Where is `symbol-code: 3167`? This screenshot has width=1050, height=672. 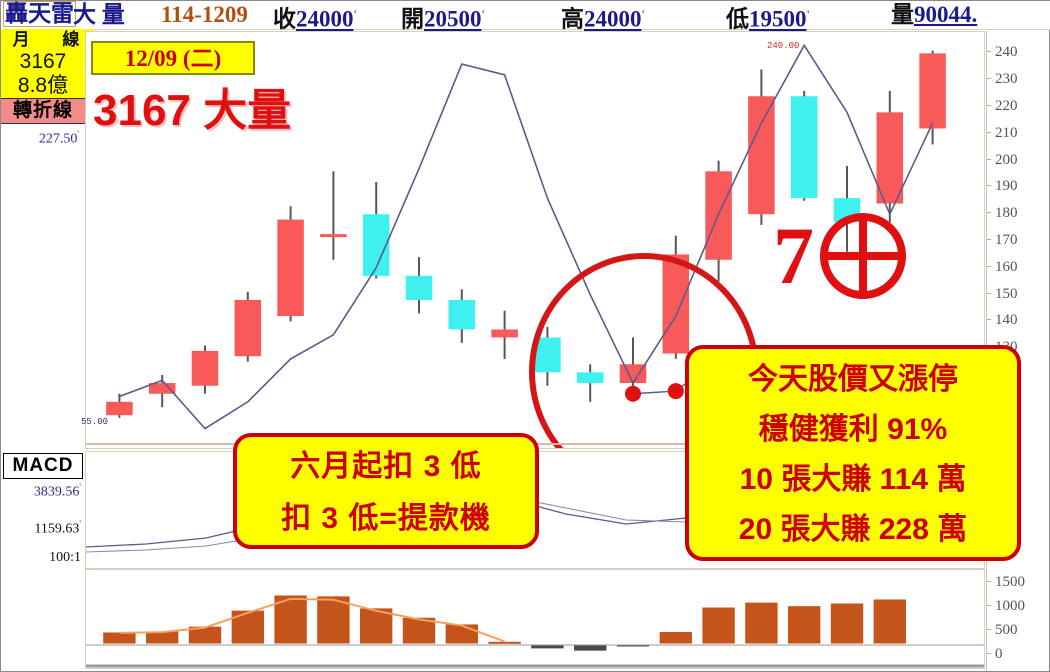
symbol-code: 3167 is located at coordinates (43, 62).